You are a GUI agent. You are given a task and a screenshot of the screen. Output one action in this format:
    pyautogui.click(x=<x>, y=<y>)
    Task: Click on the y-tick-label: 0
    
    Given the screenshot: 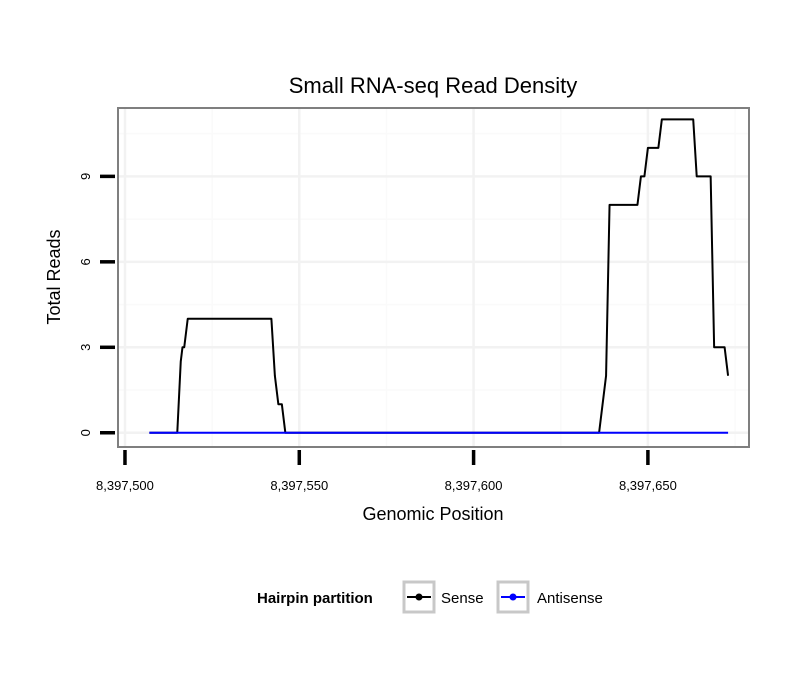 What is the action you would take?
    pyautogui.click(x=85, y=432)
    